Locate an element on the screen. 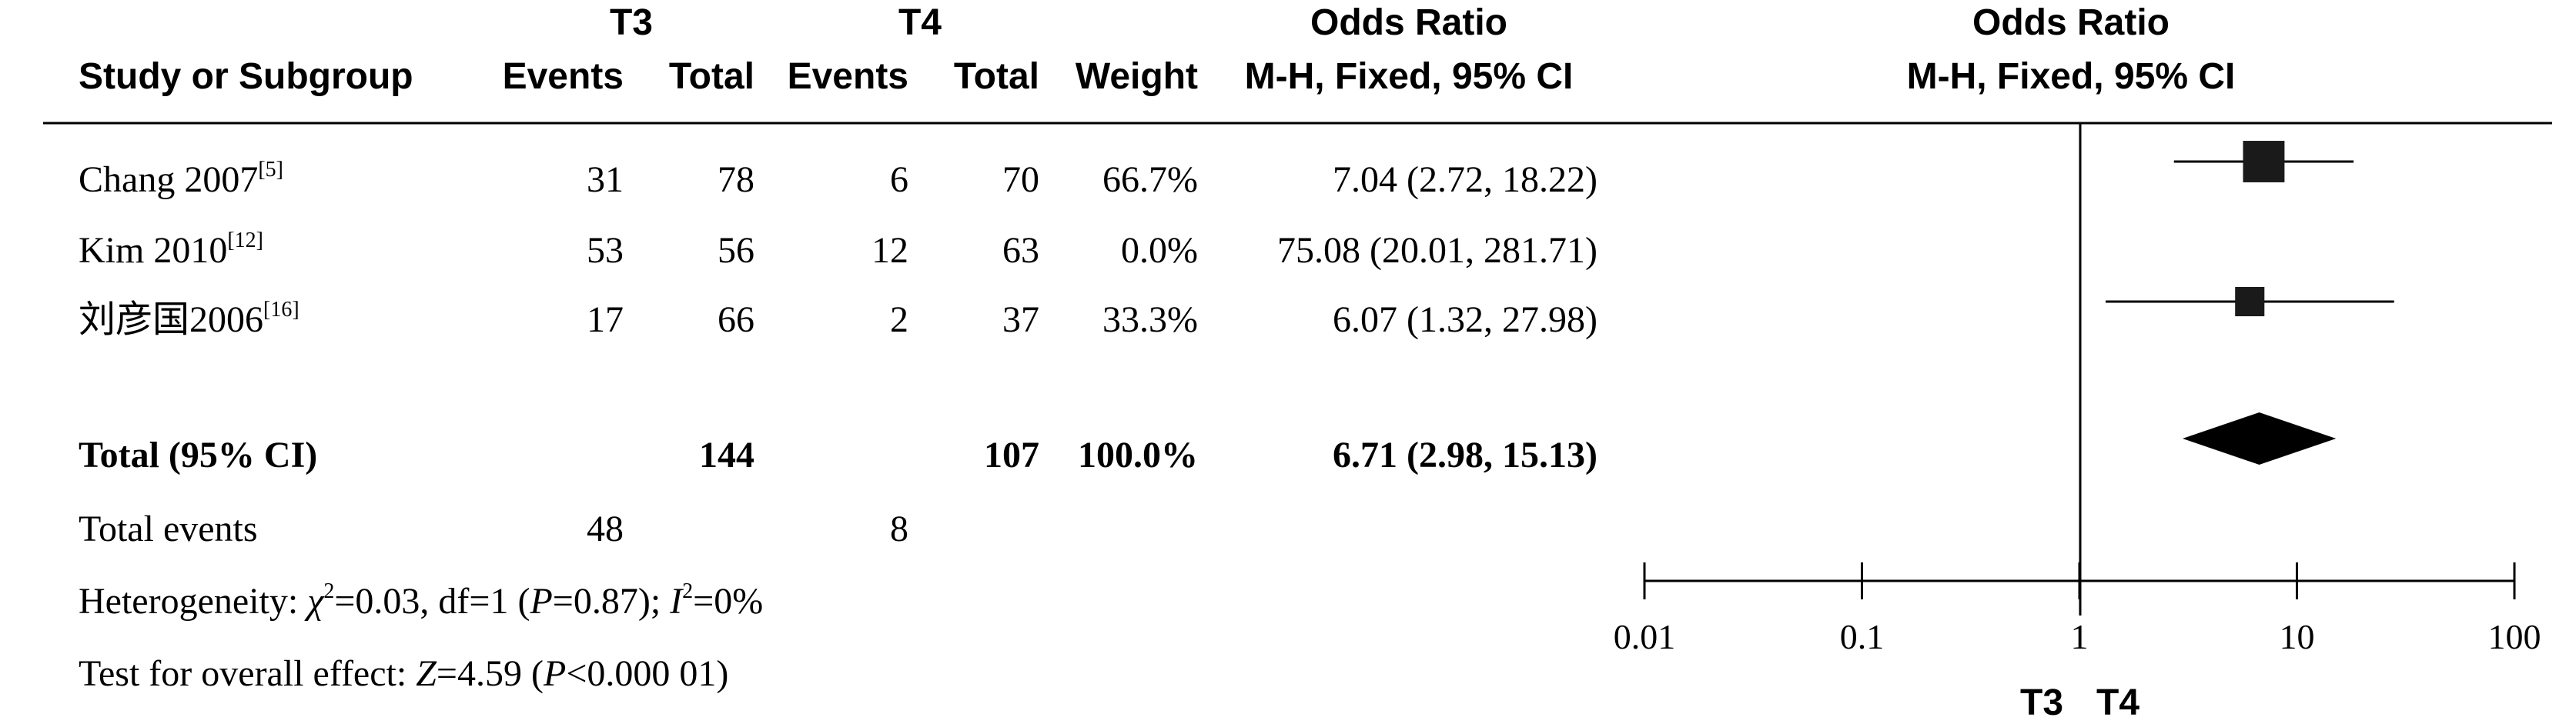  plot-title: Odds Ratio is located at coordinates (2071, 22).